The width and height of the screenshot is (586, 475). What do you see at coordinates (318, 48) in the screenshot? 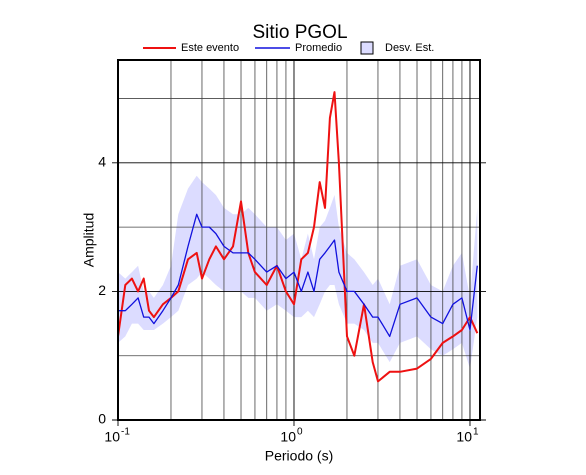
I see `legend-label: Promedio` at bounding box center [318, 48].